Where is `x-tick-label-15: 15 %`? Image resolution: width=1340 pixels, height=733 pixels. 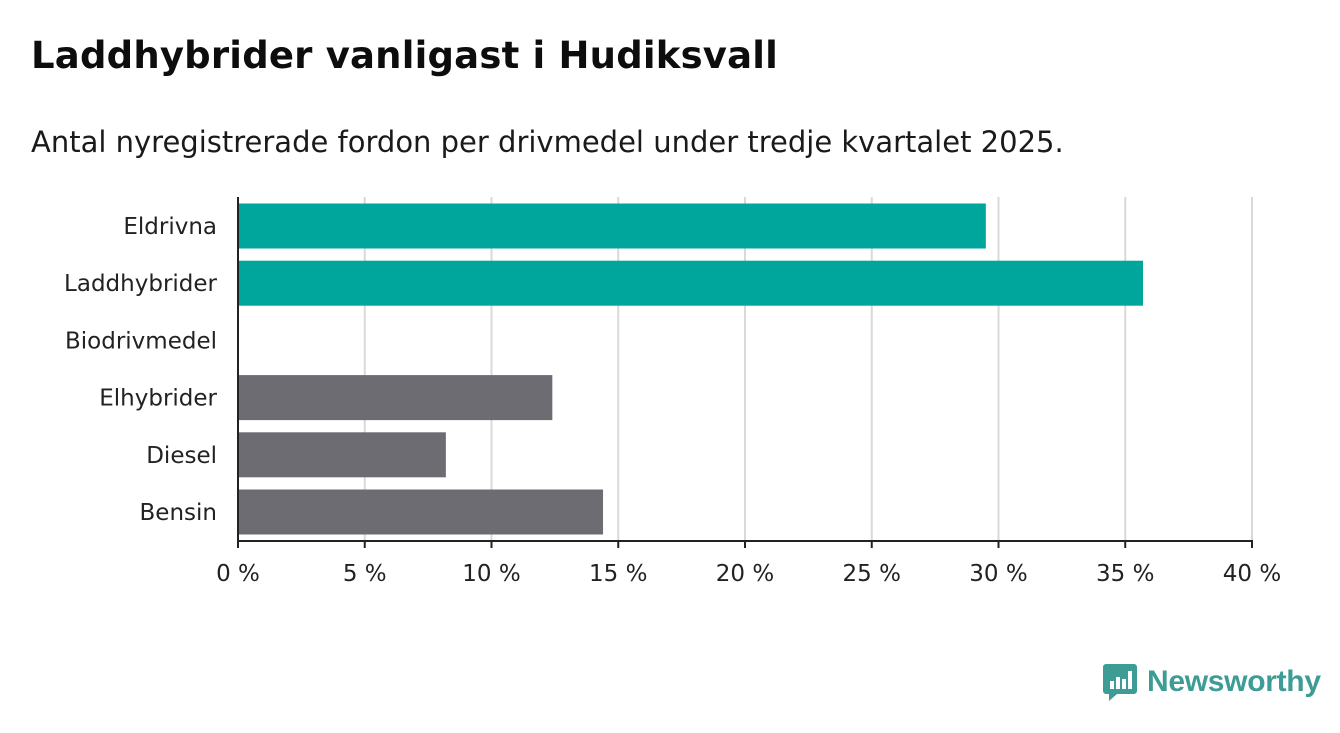
x-tick-label-15: 15 % is located at coordinates (618, 574).